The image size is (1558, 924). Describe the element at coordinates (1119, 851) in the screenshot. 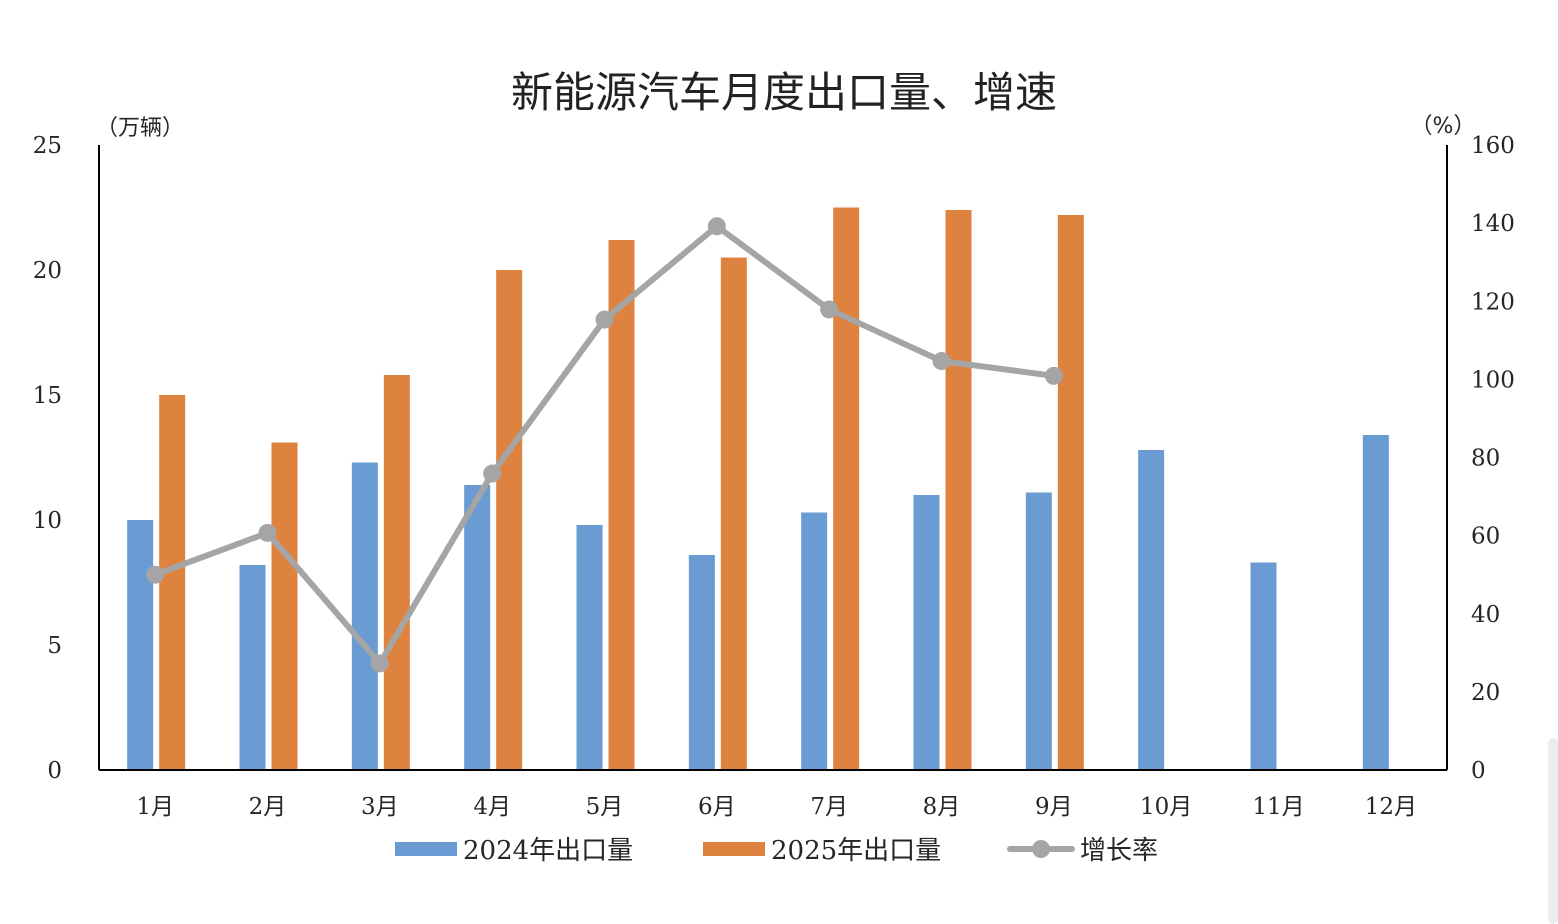

I see `legend-label-growth: 增长率` at that location.